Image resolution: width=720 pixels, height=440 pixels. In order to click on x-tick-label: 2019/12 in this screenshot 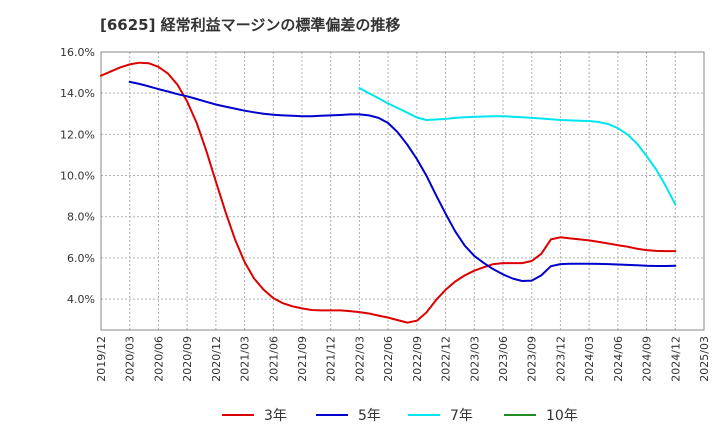, I will do `click(101, 359)`.